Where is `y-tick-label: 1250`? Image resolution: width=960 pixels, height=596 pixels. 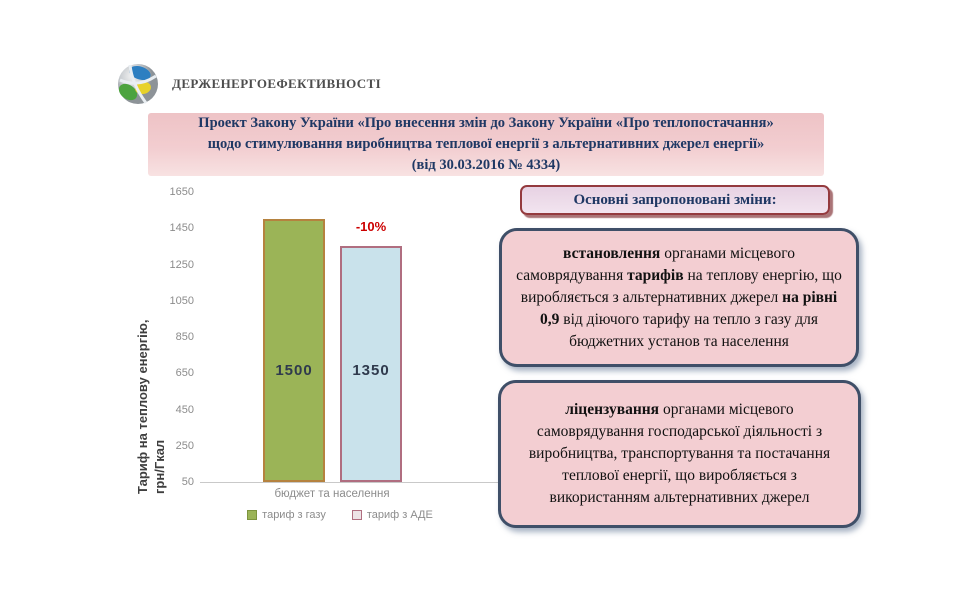 y-tick-label: 1250 is located at coordinates (181, 264).